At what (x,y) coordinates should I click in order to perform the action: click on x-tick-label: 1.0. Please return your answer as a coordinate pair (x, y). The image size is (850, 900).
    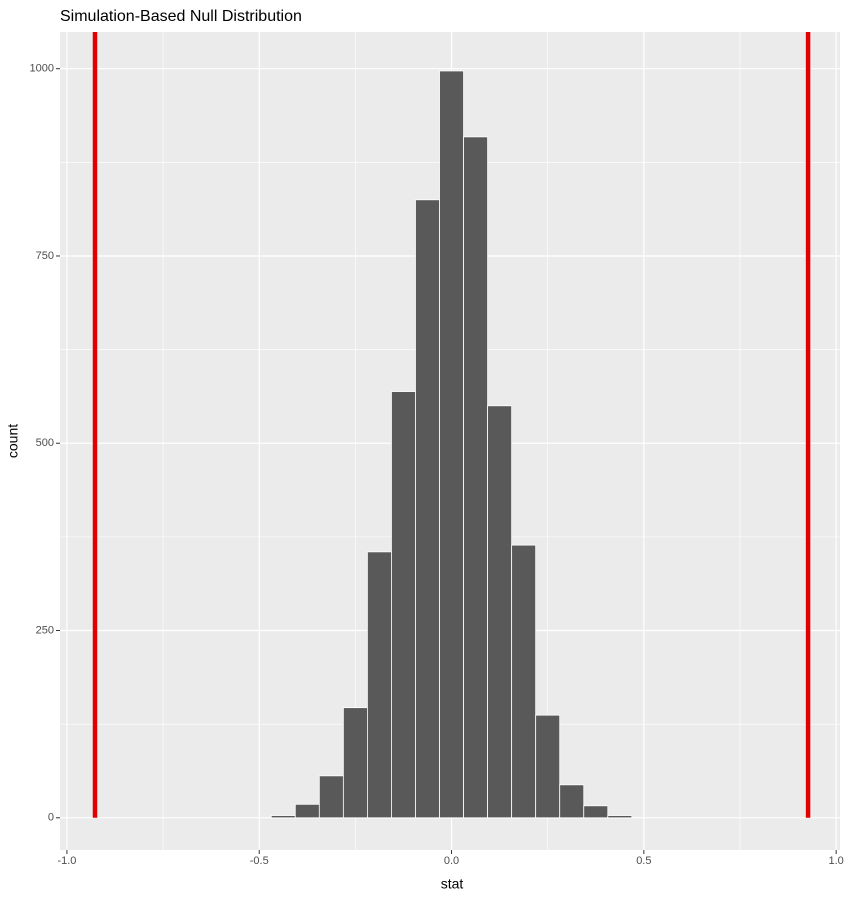
    Looking at the image, I should click on (836, 861).